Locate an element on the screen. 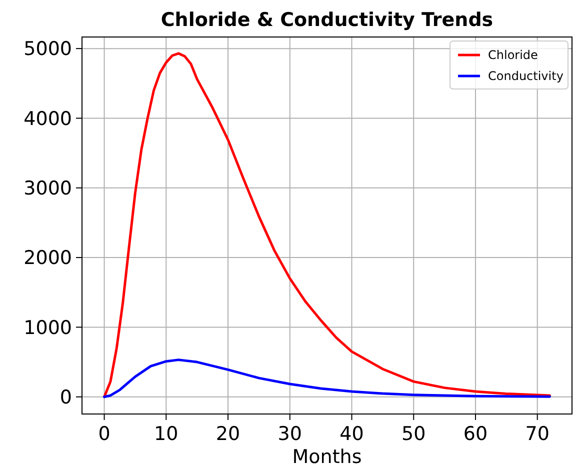  x-tick-label: 30 is located at coordinates (290, 434).